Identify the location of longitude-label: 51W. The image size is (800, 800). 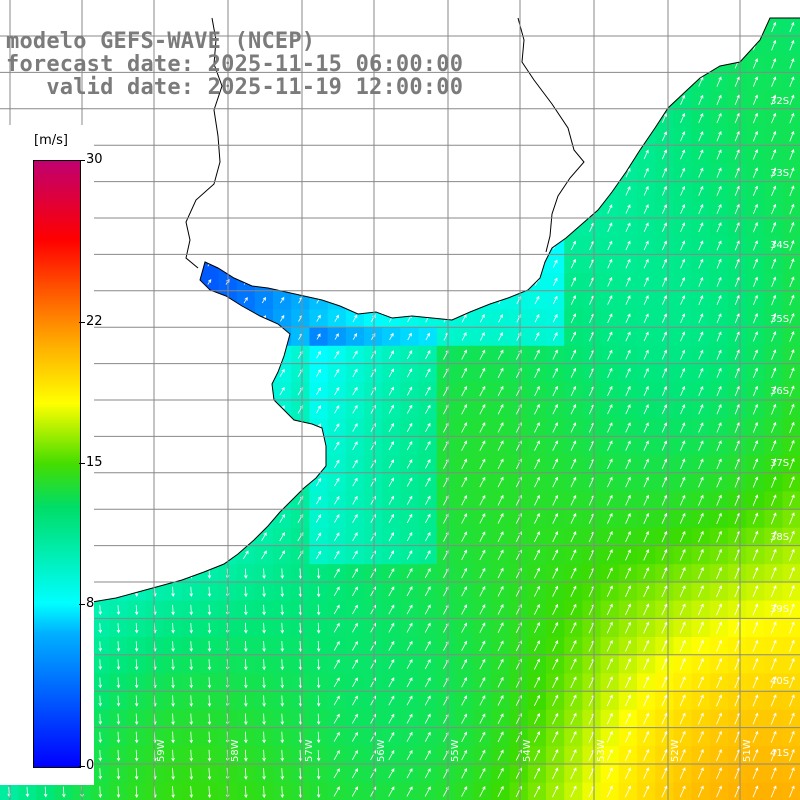
(747, 750).